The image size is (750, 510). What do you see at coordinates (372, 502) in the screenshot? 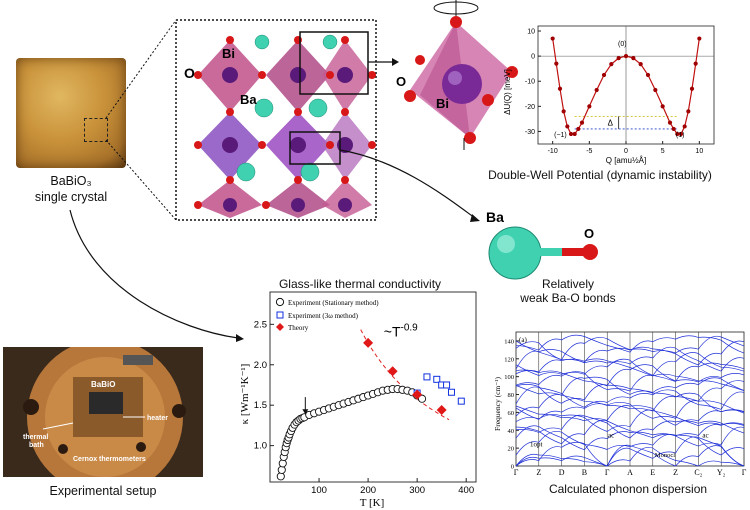
I see `kc-xlabel: T [K]` at bounding box center [372, 502].